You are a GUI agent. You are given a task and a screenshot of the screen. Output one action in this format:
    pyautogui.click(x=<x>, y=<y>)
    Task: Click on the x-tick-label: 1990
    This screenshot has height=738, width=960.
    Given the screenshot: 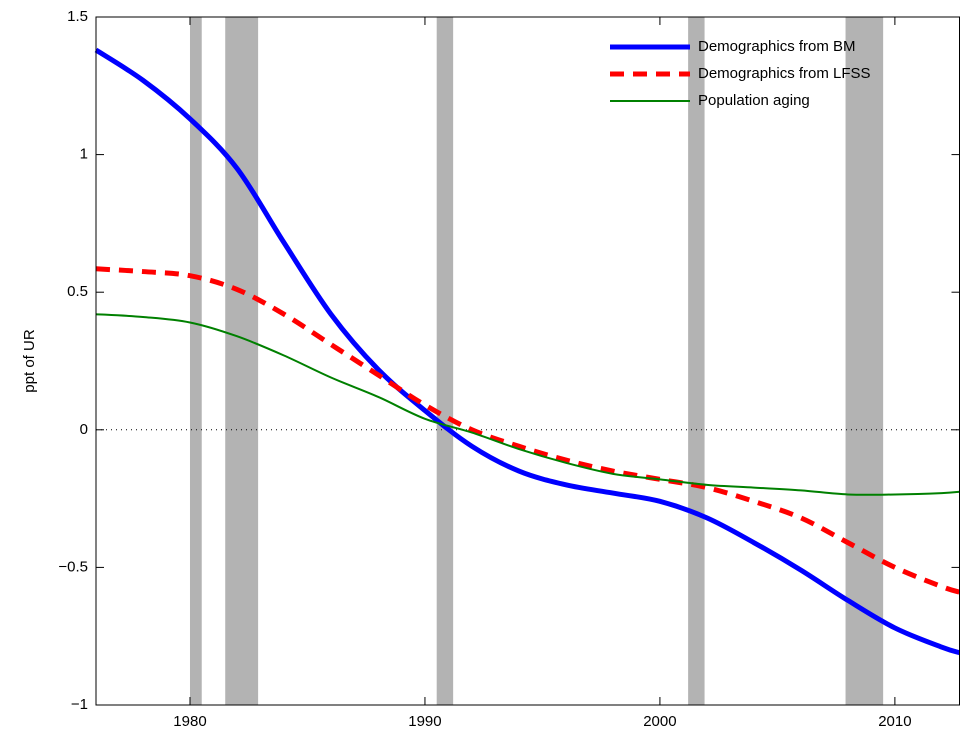 What is the action you would take?
    pyautogui.click(x=424, y=721)
    